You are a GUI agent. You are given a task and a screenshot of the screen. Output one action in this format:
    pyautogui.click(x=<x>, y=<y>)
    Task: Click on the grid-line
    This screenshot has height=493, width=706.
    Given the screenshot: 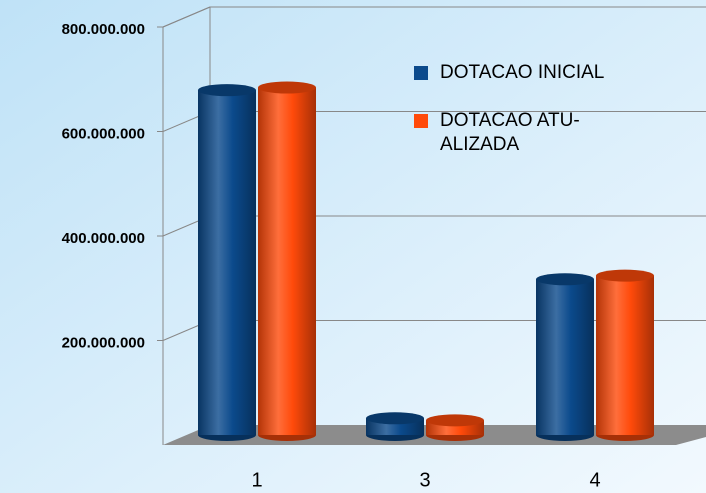 What is the action you would take?
    pyautogui.click(x=186, y=17)
    